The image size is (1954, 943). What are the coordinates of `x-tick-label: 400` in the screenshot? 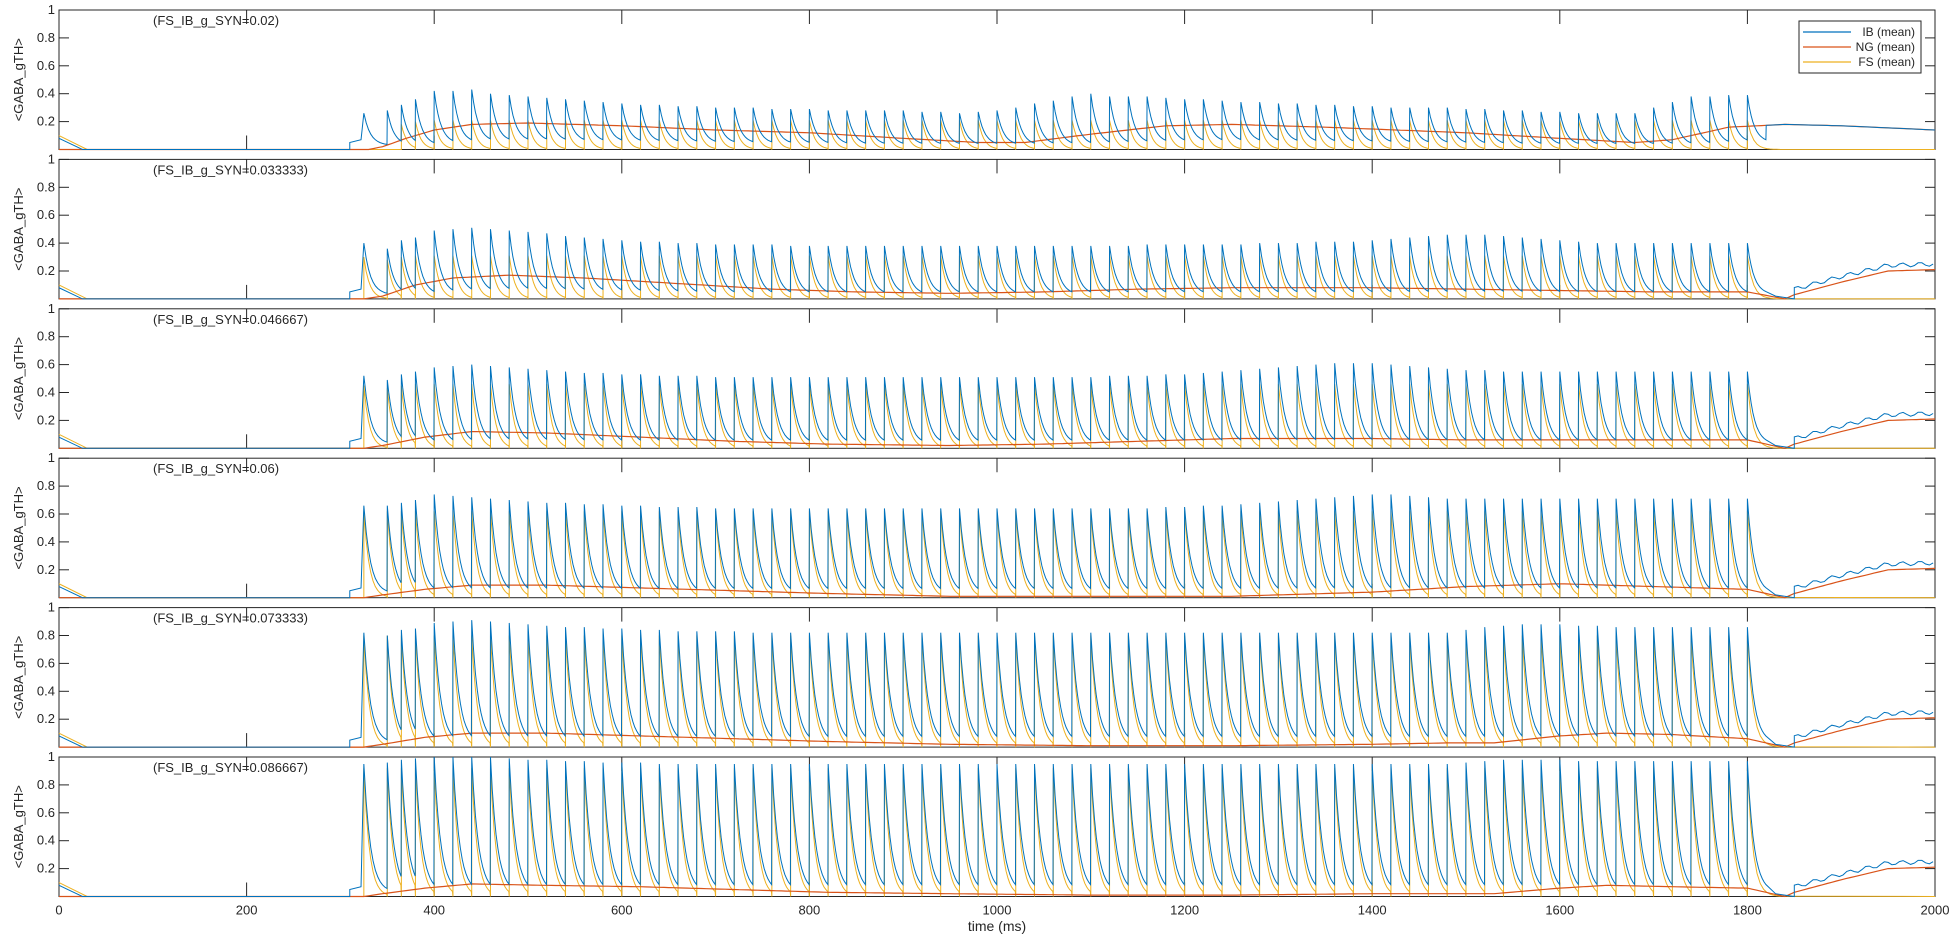 It's located at (434, 910).